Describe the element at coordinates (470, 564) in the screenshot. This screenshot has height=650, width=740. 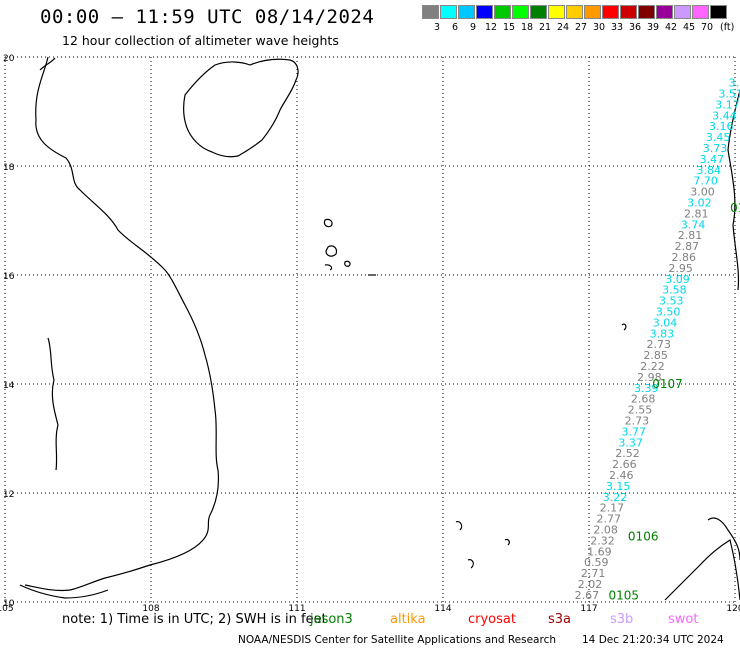
I see `small-island-b` at that location.